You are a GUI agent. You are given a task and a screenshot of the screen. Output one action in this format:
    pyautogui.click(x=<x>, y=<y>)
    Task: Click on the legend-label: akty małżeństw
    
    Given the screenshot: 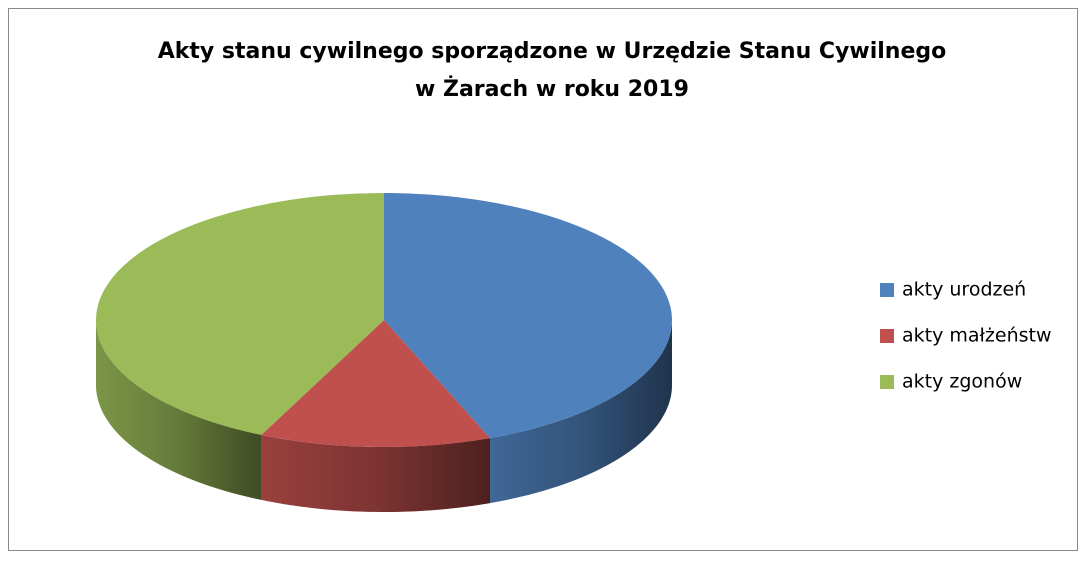 What is the action you would take?
    pyautogui.click(x=977, y=336)
    